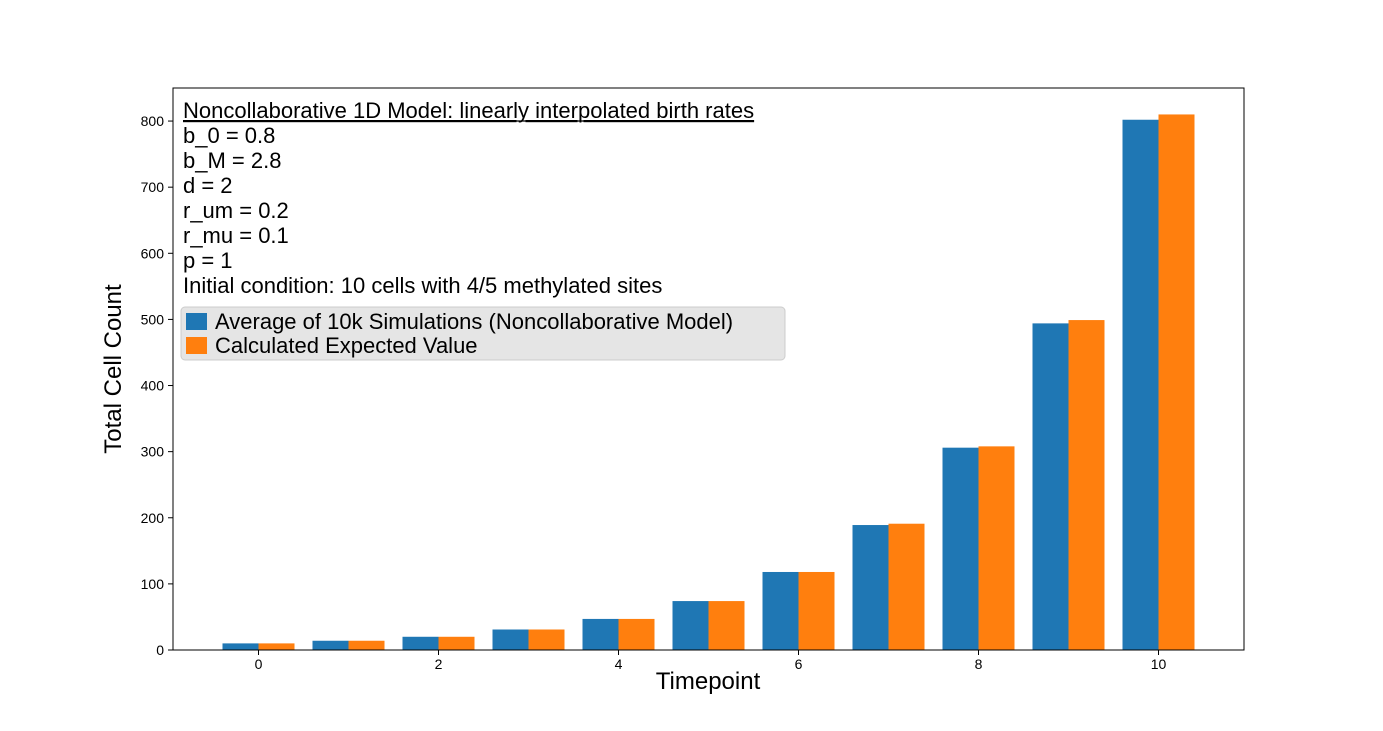 The image size is (1383, 731). What do you see at coordinates (153, 452) in the screenshot?
I see `y-tick-label: 300` at bounding box center [153, 452].